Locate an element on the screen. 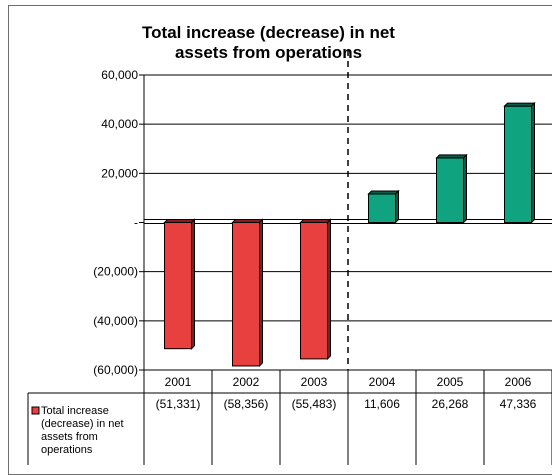  bar-cap-2001 is located at coordinates (179, 221).